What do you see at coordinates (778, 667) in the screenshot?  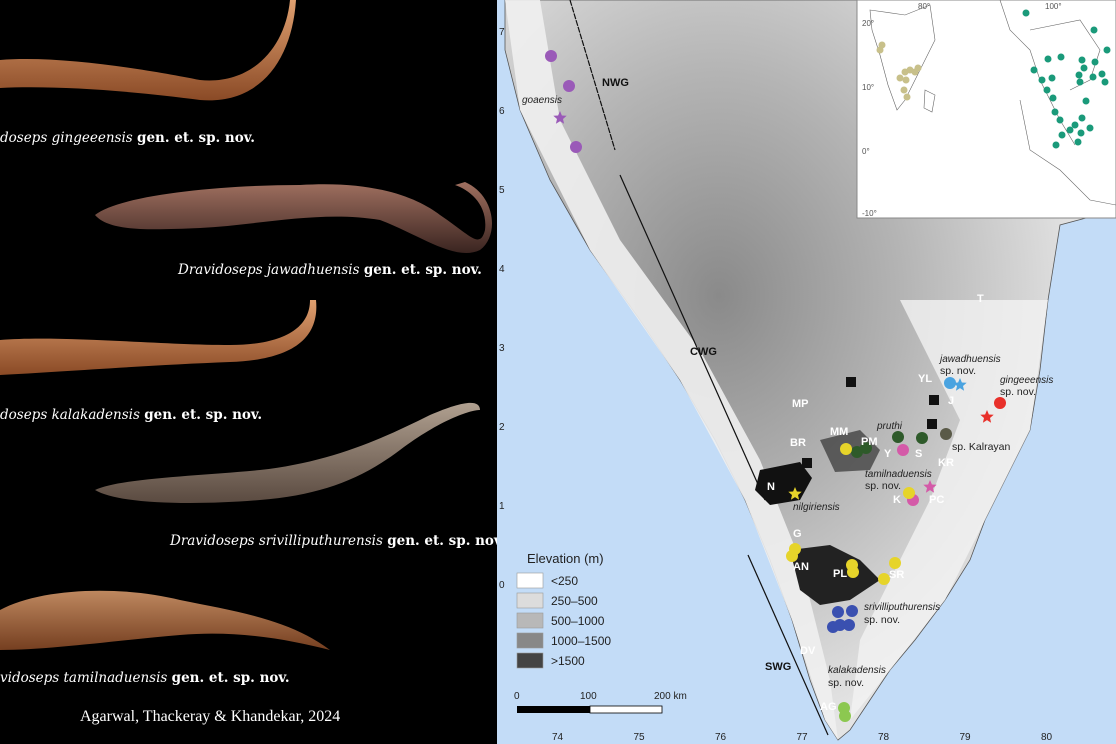 I see `label-swg: SWG` at bounding box center [778, 667].